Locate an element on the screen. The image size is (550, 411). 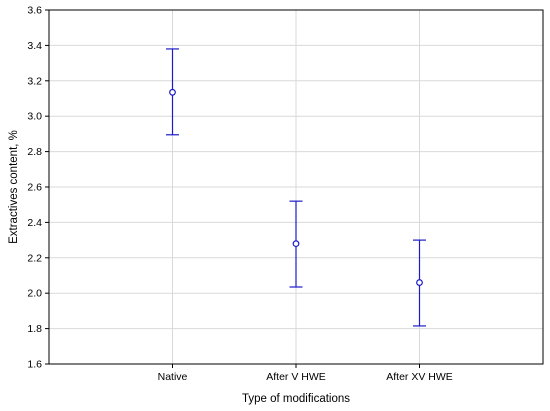
y-tick-label: 3.4 is located at coordinates (34, 46).